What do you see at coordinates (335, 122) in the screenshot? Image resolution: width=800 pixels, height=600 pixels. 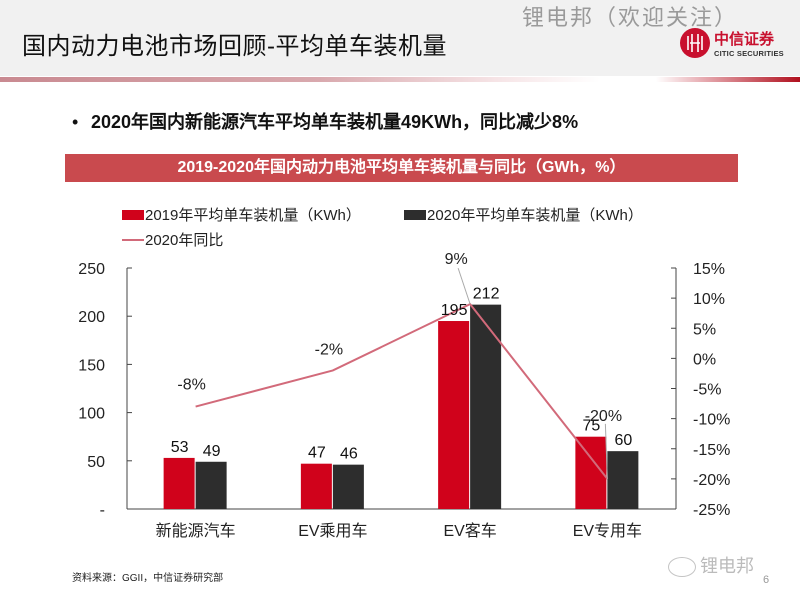 I see `bullet-text: 2020年国内新能源汽车平均单车装机量49KWh，同比减少8%` at bounding box center [335, 122].